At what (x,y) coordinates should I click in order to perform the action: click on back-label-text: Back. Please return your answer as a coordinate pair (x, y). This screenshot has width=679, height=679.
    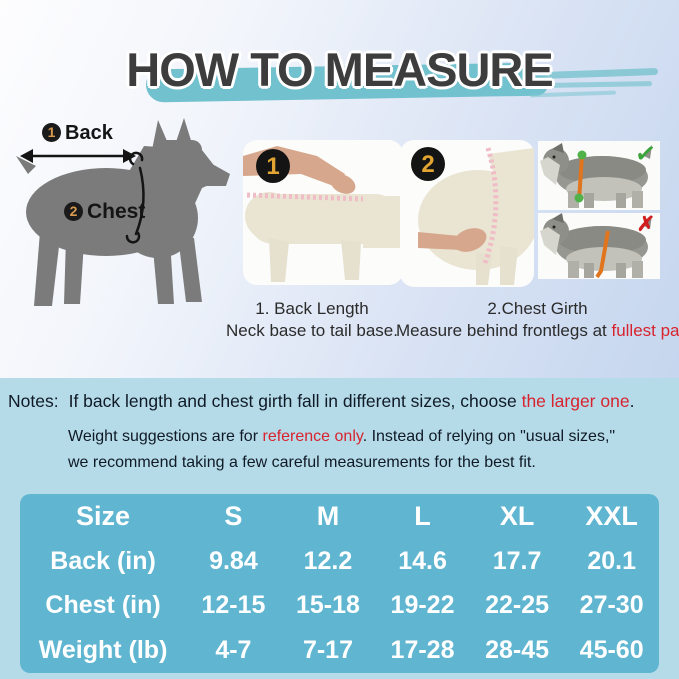
    Looking at the image, I should click on (89, 133).